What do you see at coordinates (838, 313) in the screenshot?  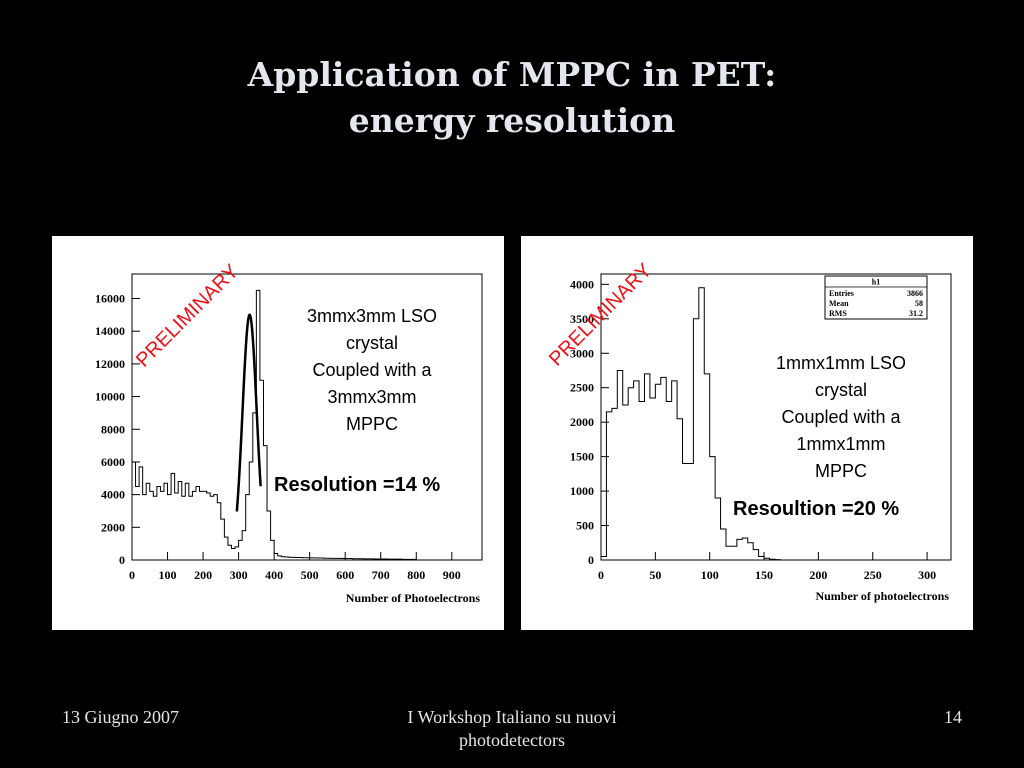 I see `stats-rms-label: RMS` at bounding box center [838, 313].